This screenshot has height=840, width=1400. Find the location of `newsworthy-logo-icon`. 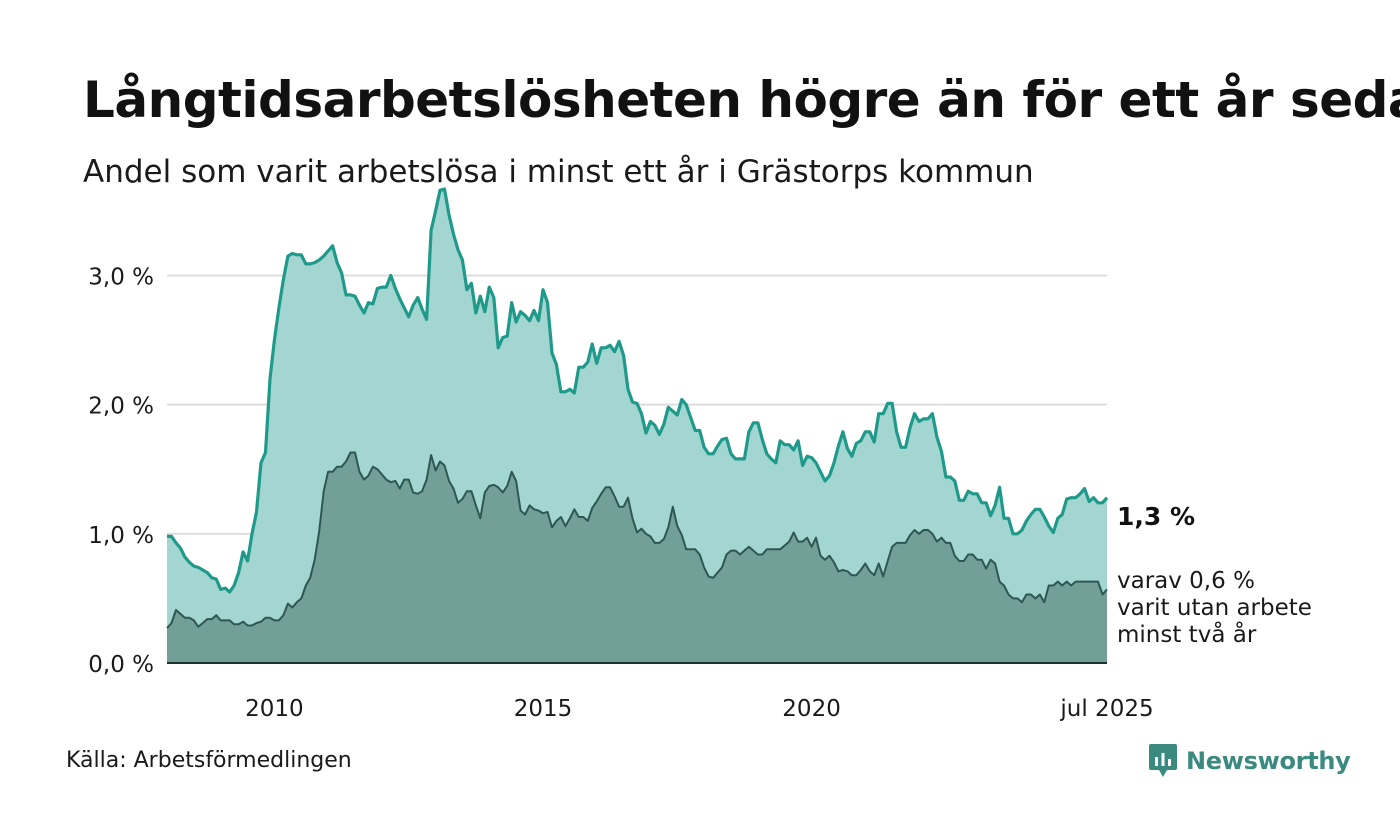

newsworthy-logo-icon is located at coordinates (1163, 760).